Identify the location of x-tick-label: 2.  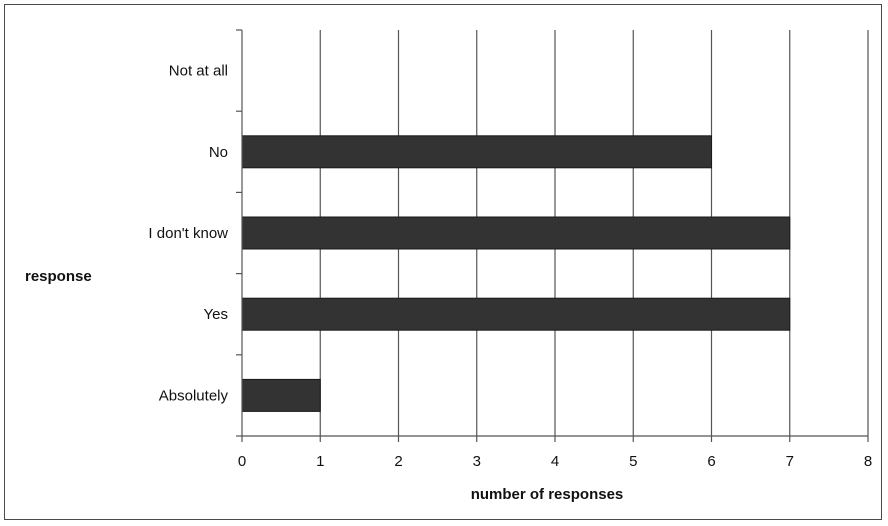
(398, 461).